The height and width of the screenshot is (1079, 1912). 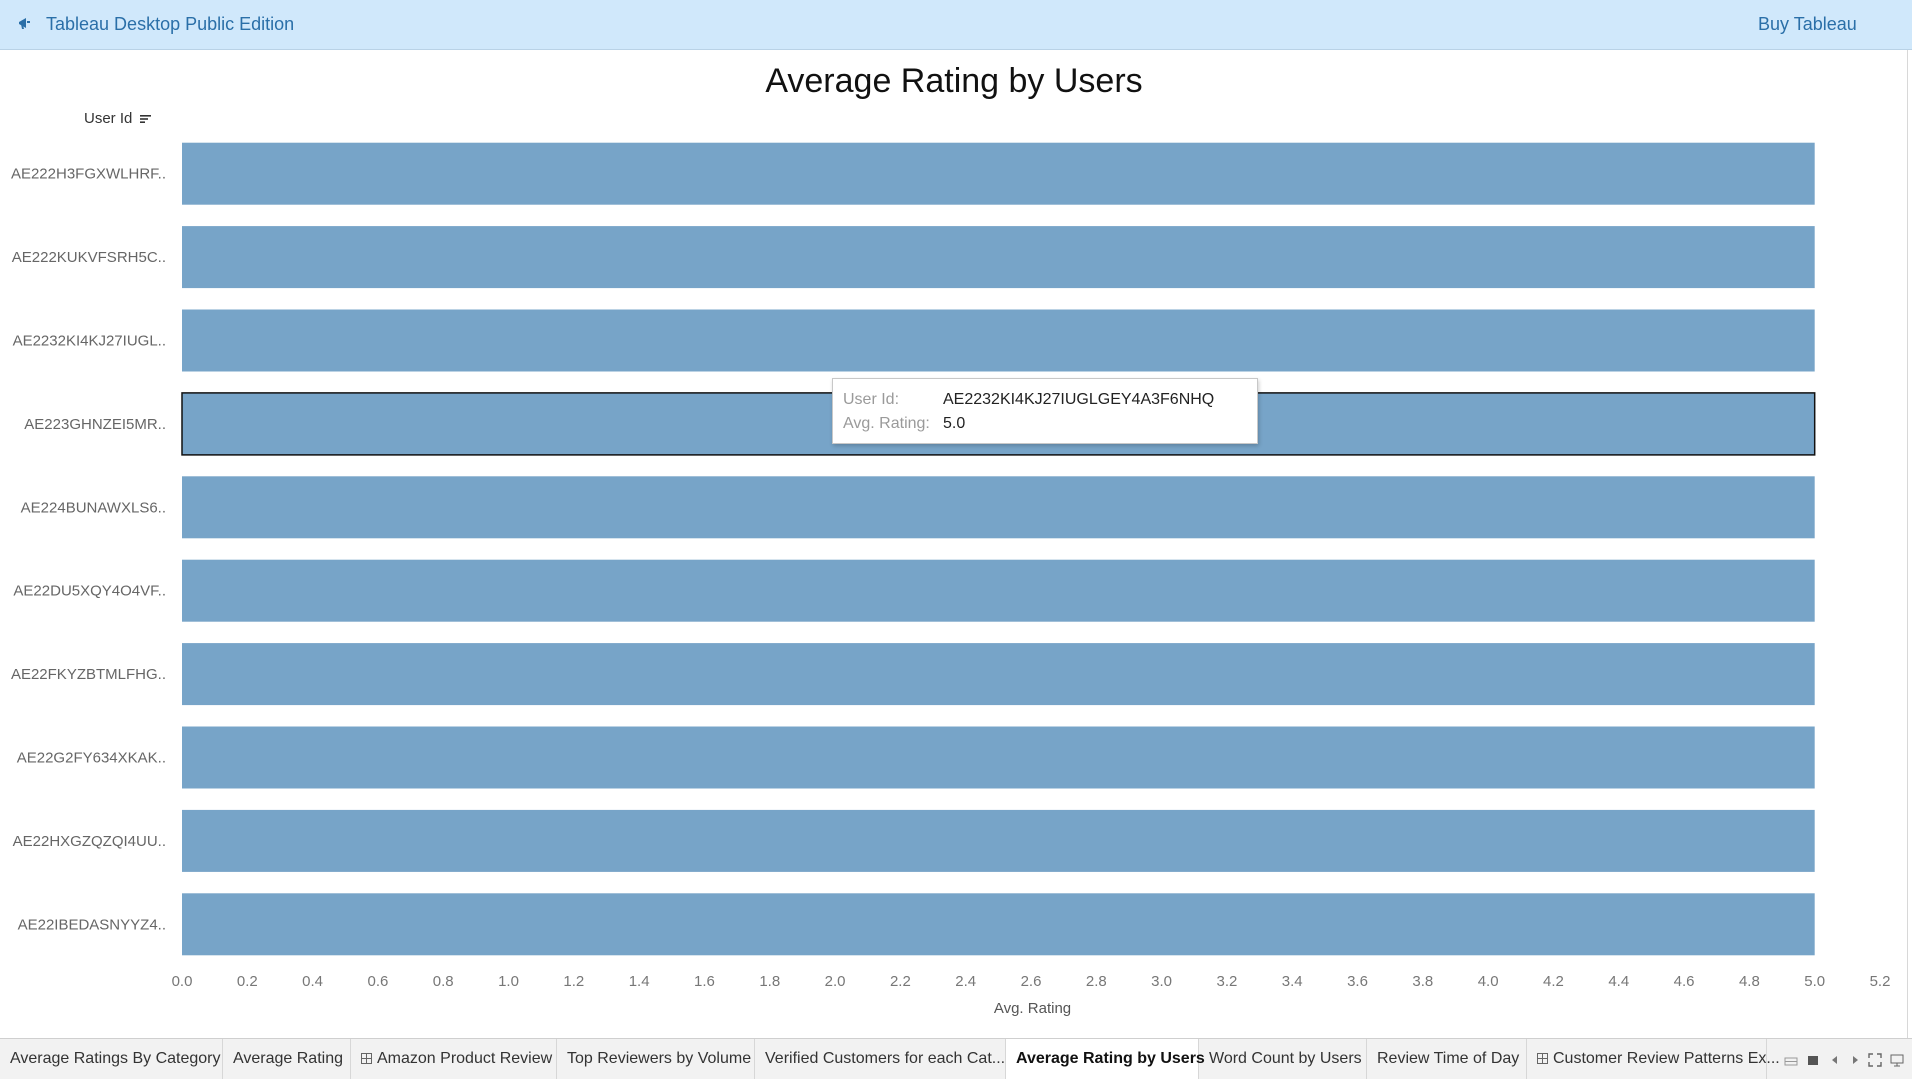 I want to click on previous-sheet-icon, so click(x=1835, y=1060).